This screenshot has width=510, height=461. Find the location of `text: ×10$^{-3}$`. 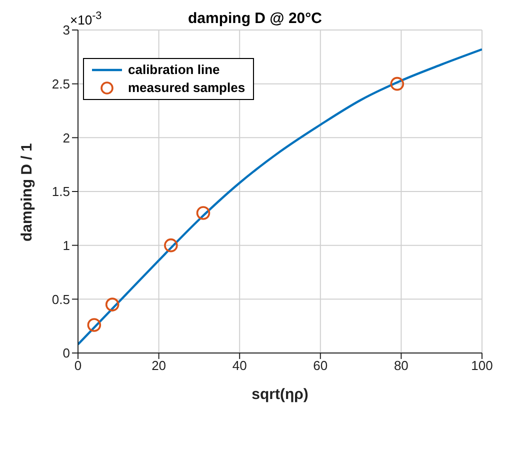

text: ×10$^{-3}$ is located at coordinates (86, 19).